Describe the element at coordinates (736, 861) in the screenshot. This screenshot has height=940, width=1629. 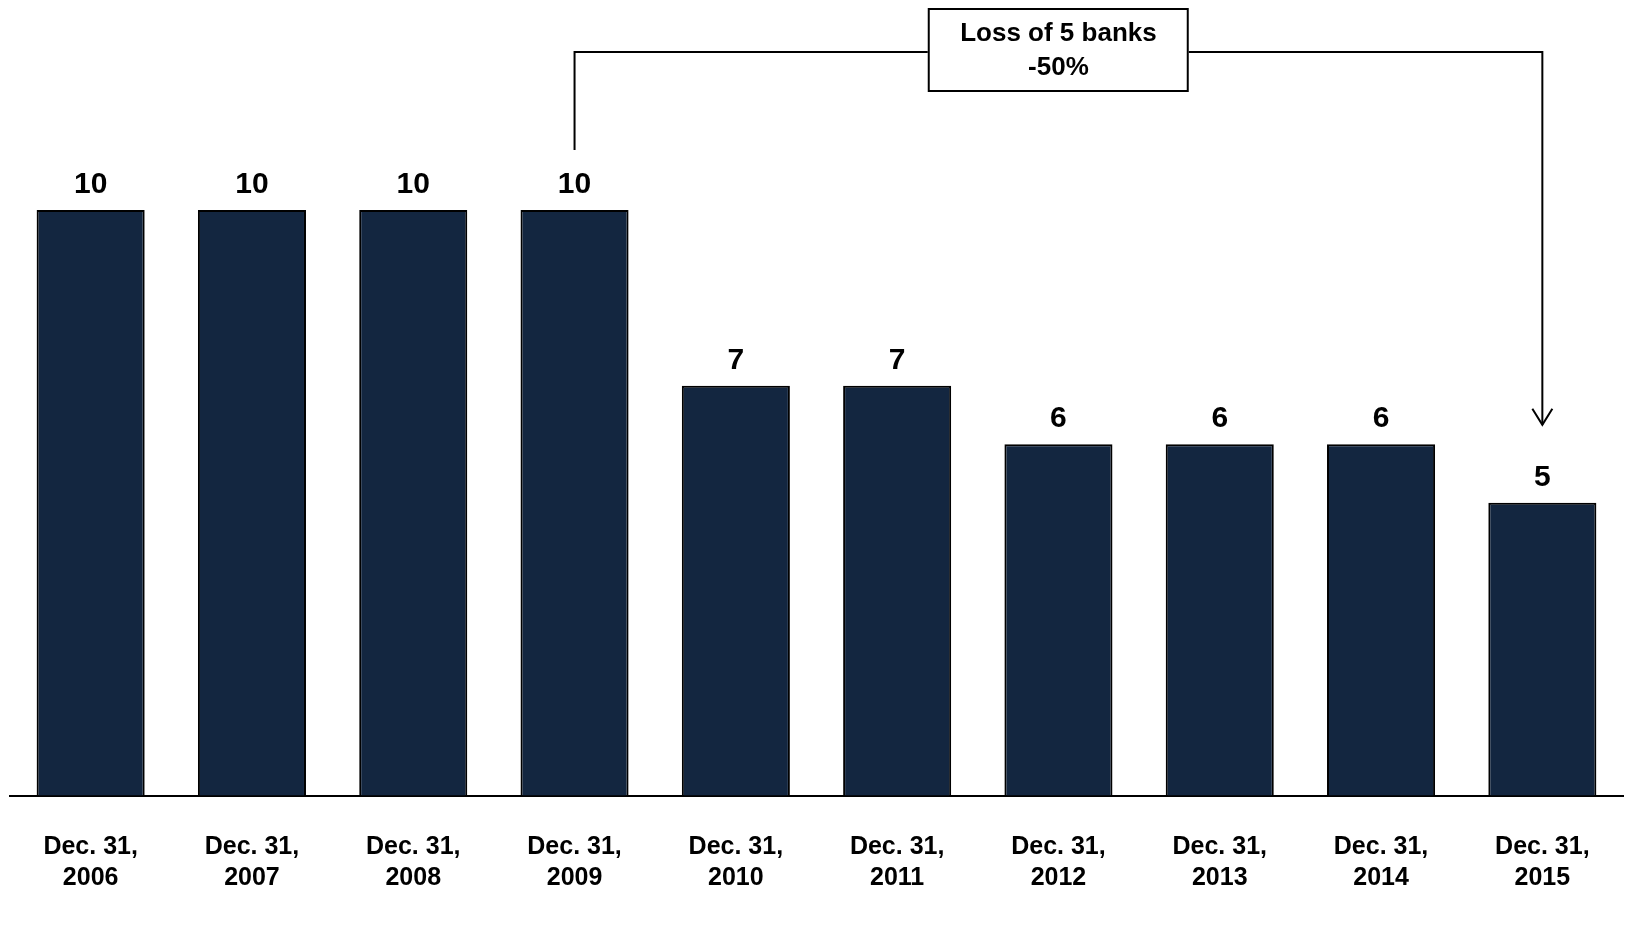
I see `x-tick-label: Dec. 31, 2010` at that location.